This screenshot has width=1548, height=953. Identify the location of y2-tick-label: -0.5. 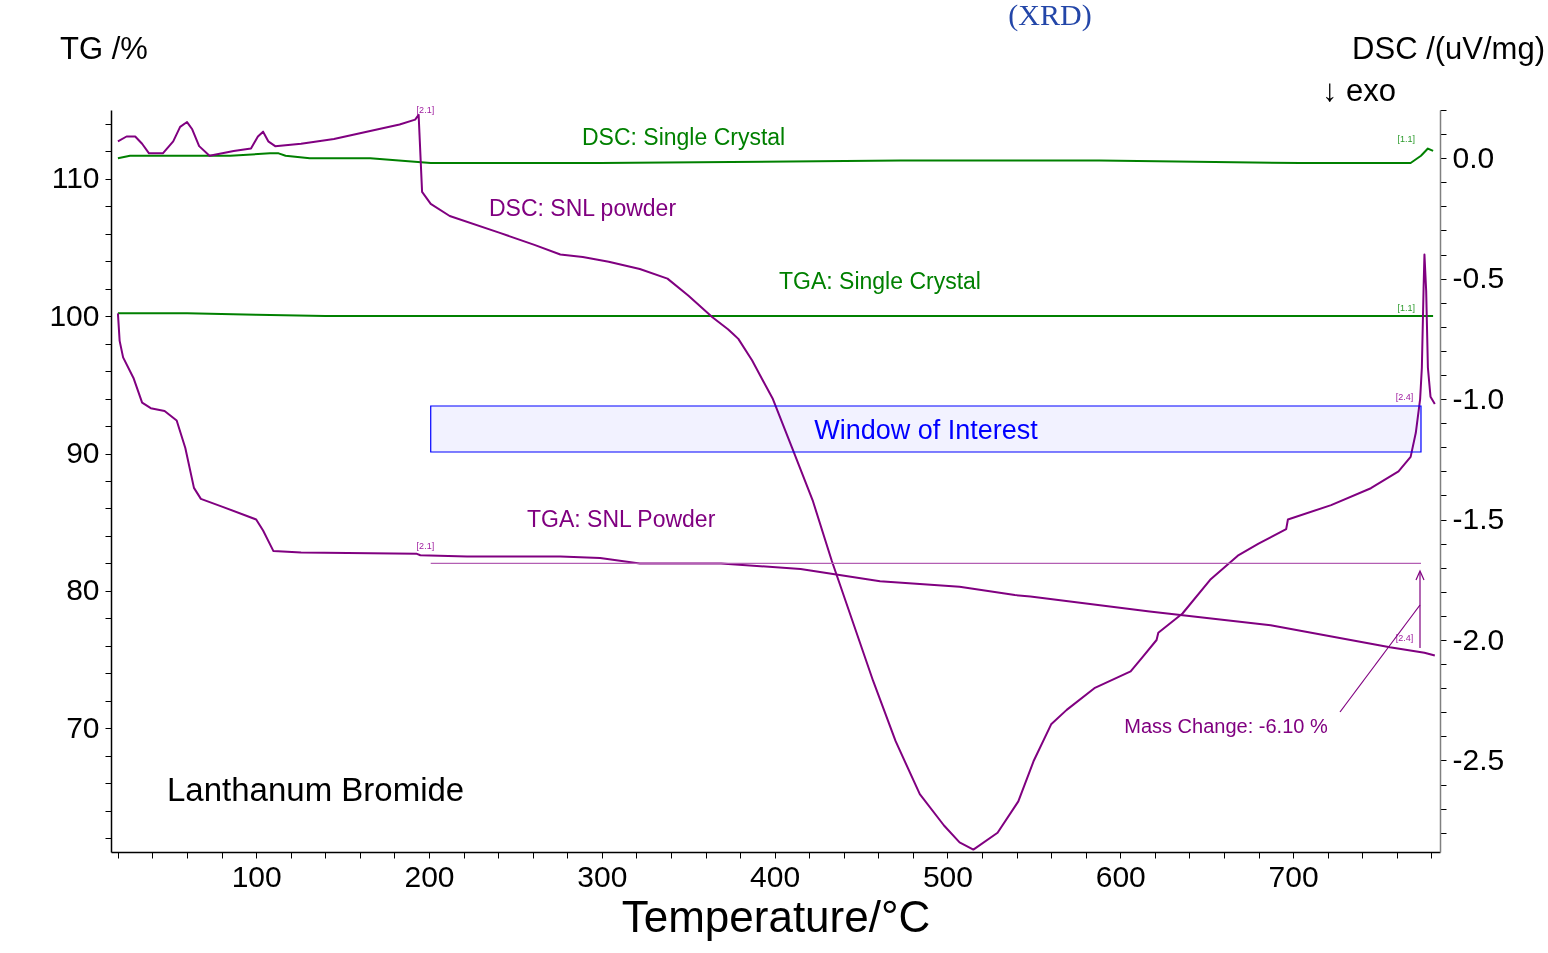
(1478, 278).